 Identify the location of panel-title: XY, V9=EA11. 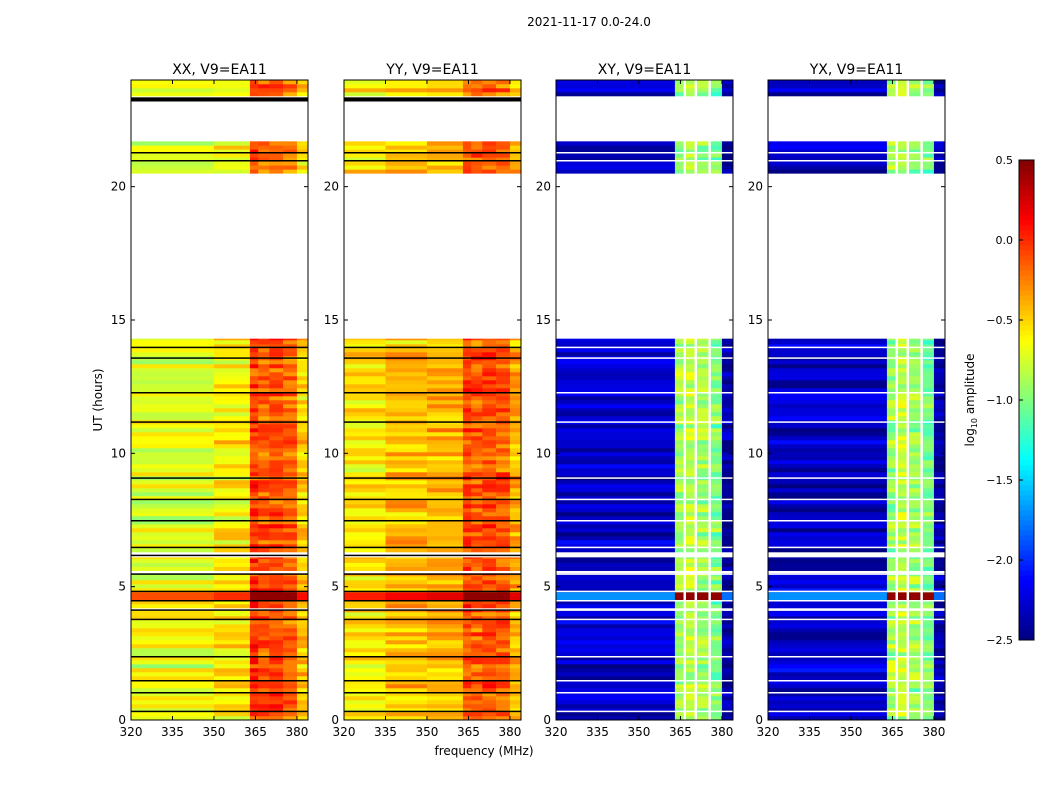
(645, 70).